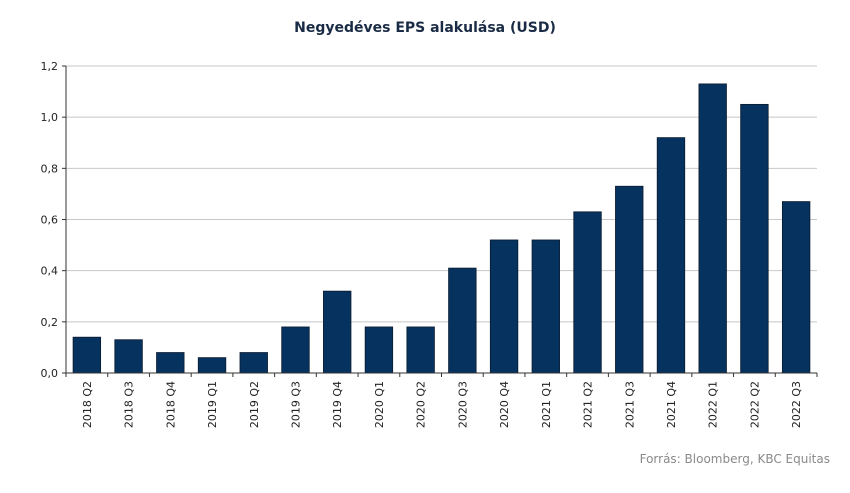  Describe the element at coordinates (379, 404) in the screenshot. I see `x-tick-label: 2020 Q1` at that location.